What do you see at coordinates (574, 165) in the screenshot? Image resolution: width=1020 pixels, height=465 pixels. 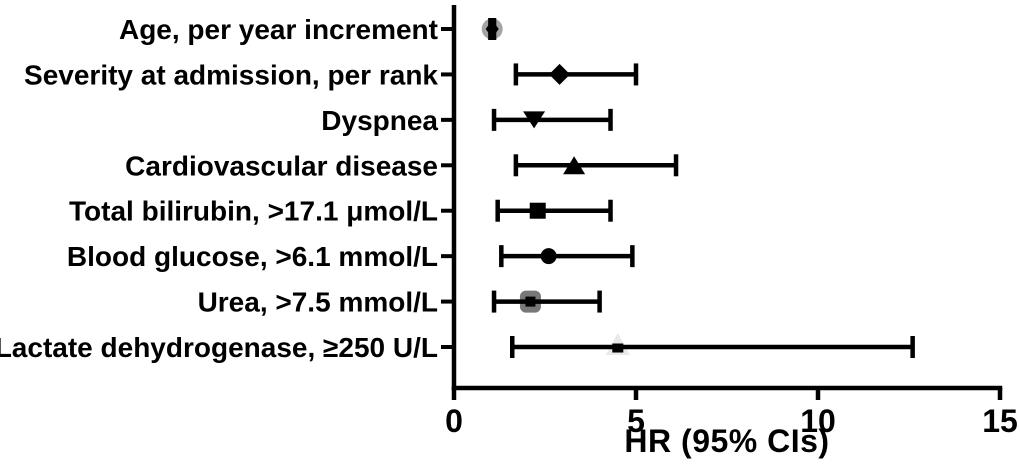 I see `marker-triangle-up` at bounding box center [574, 165].